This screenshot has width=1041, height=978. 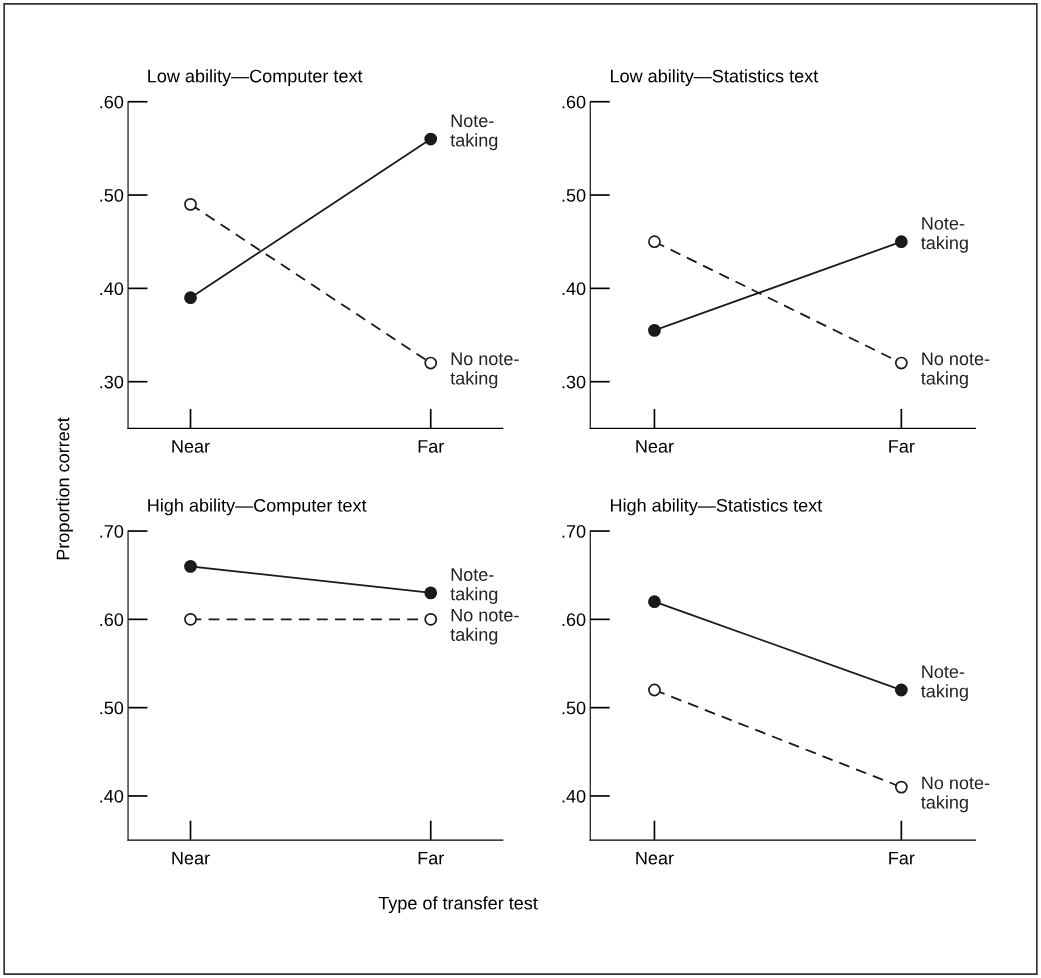 I want to click on x-axis-title: Type of transfer test, so click(x=458, y=905).